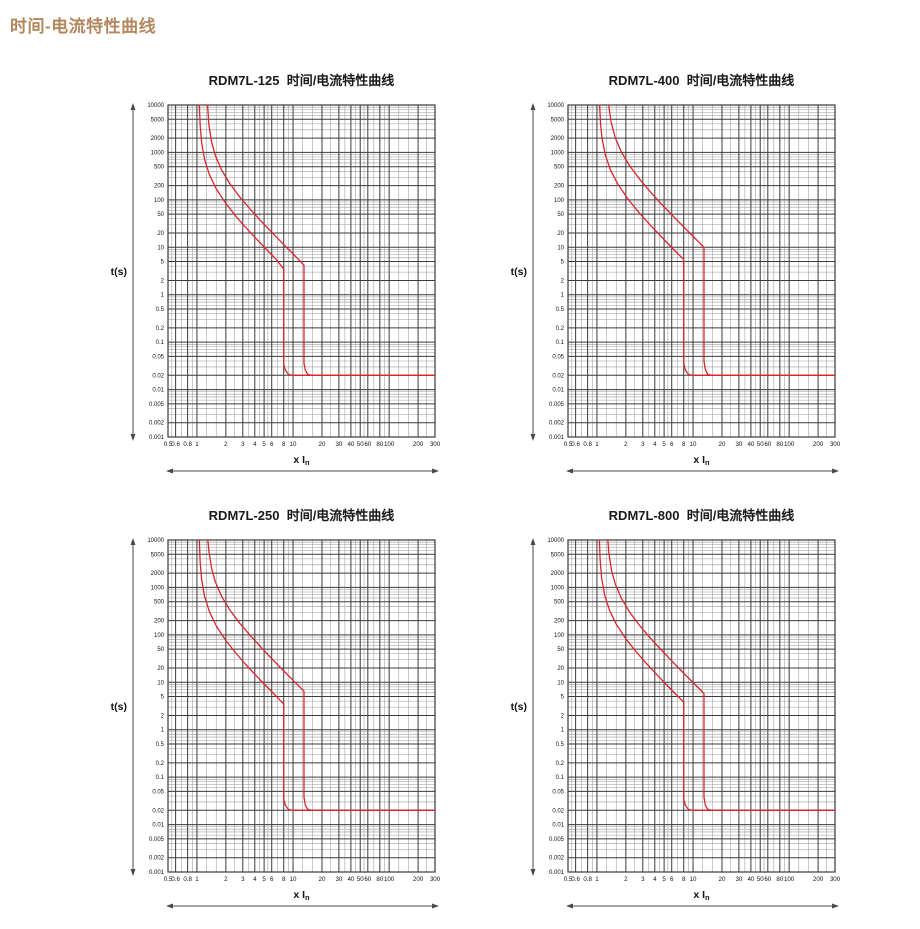  I want to click on y-tick-label: 2000, so click(158, 139).